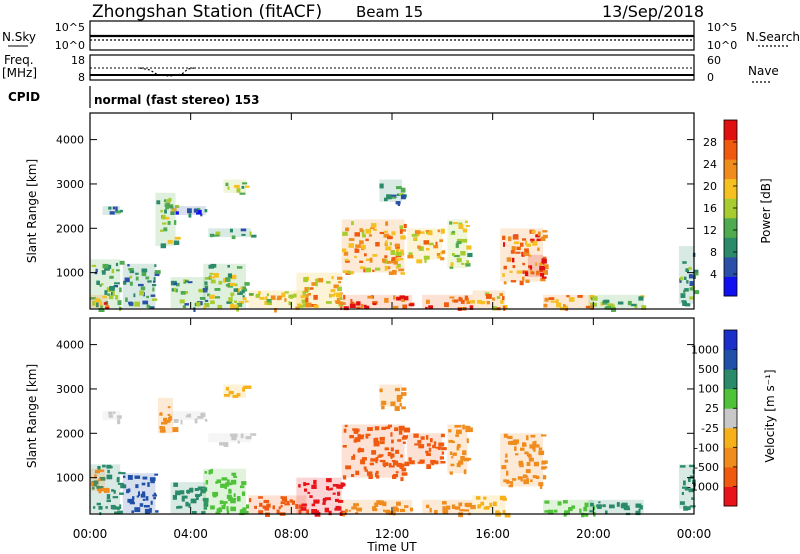  Describe the element at coordinates (708, 369) in the screenshot. I see `colorbar-tick-label: 500` at that location.